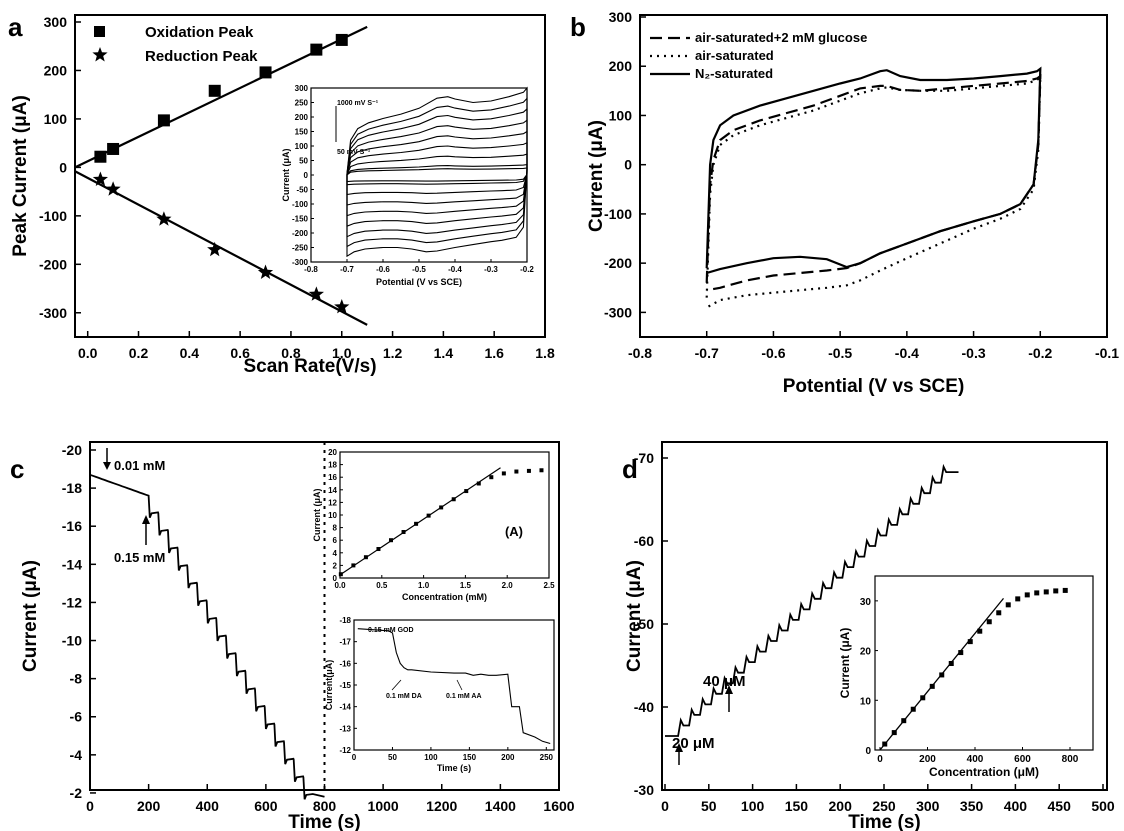  Describe the element at coordinates (419, 175) in the screenshot. I see `inset-a-frame` at that location.